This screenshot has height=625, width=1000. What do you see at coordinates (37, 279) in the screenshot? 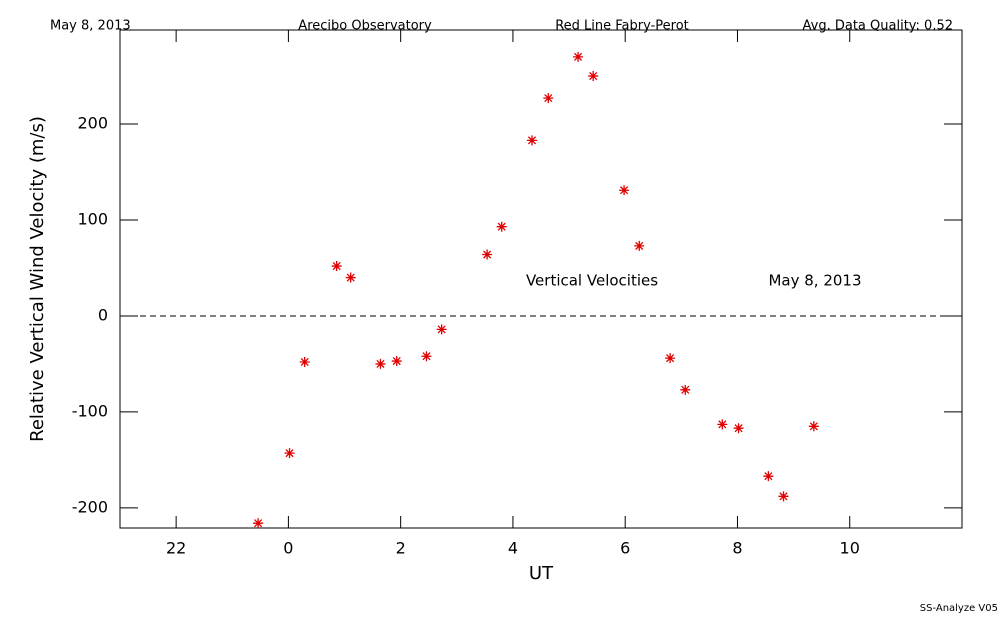
I see `y-axis-label: Relative Vertical Wind Velocity (m/s)` at bounding box center [37, 279].